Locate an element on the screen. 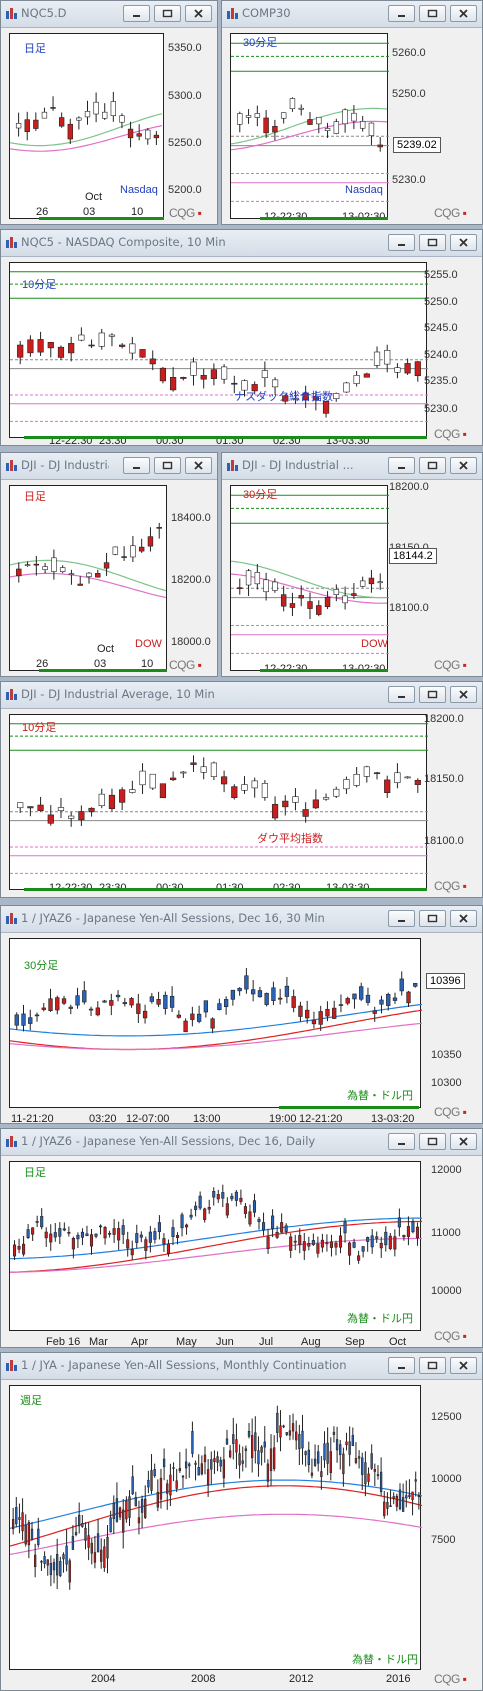 This screenshot has width=483, height=1691. title-bar: DJI - DJ Industrial Average, 10 Min is located at coordinates (241, 695).